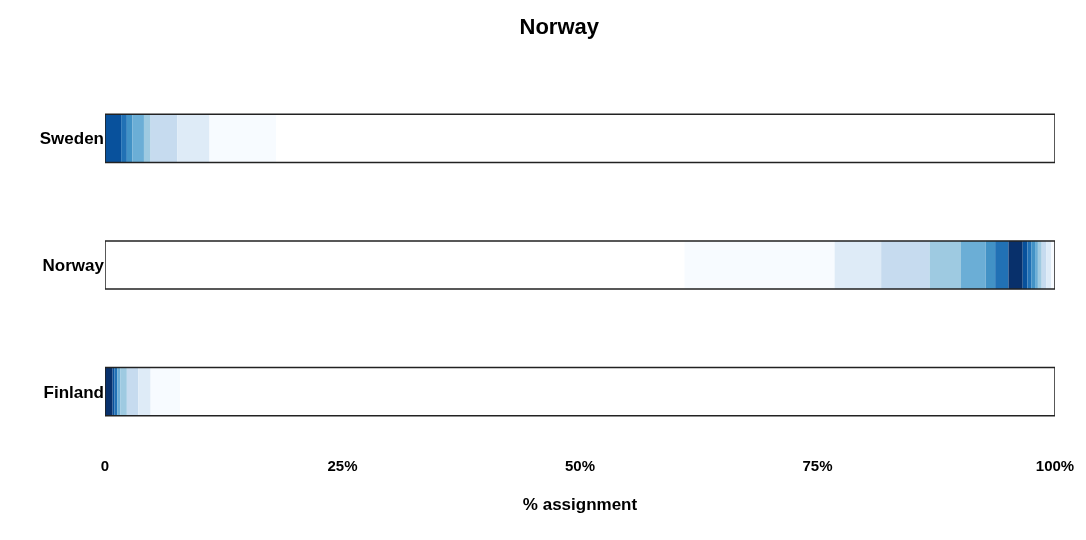 The width and height of the screenshot is (1086, 540). I want to click on y-tick-label: Norway, so click(73, 265).